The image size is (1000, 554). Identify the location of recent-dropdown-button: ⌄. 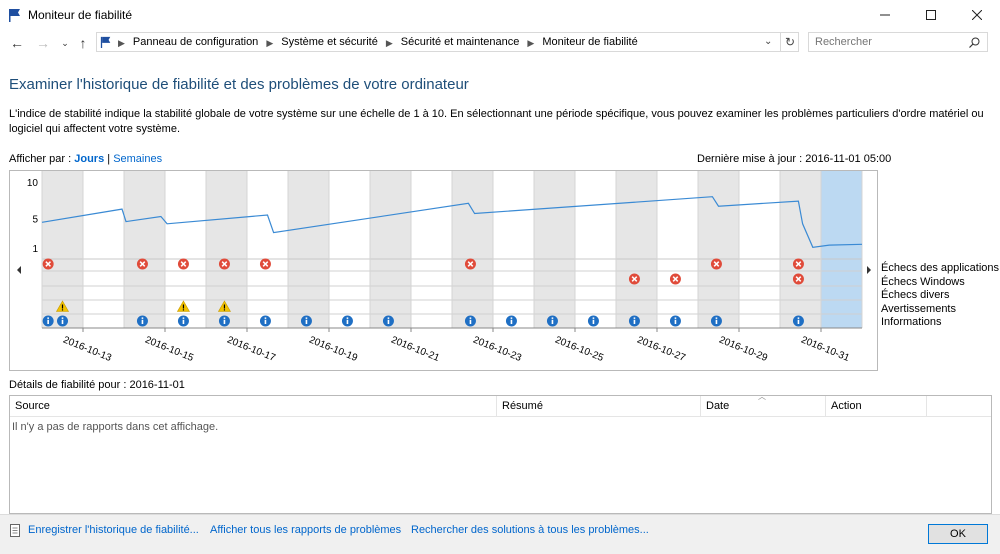
(65, 43).